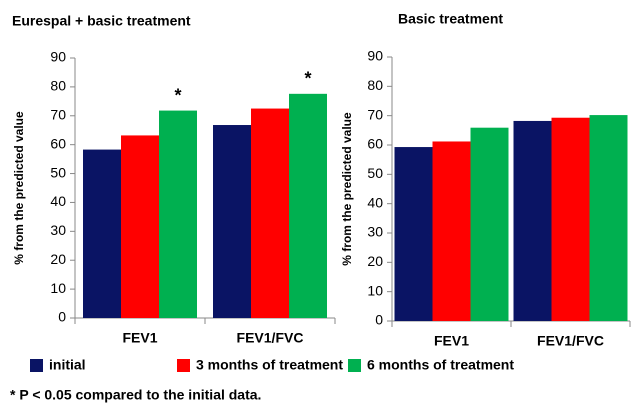 This screenshot has width=641, height=406. What do you see at coordinates (135, 395) in the screenshot?
I see `footnote: * P < 0.05 compared to the initial data.` at bounding box center [135, 395].